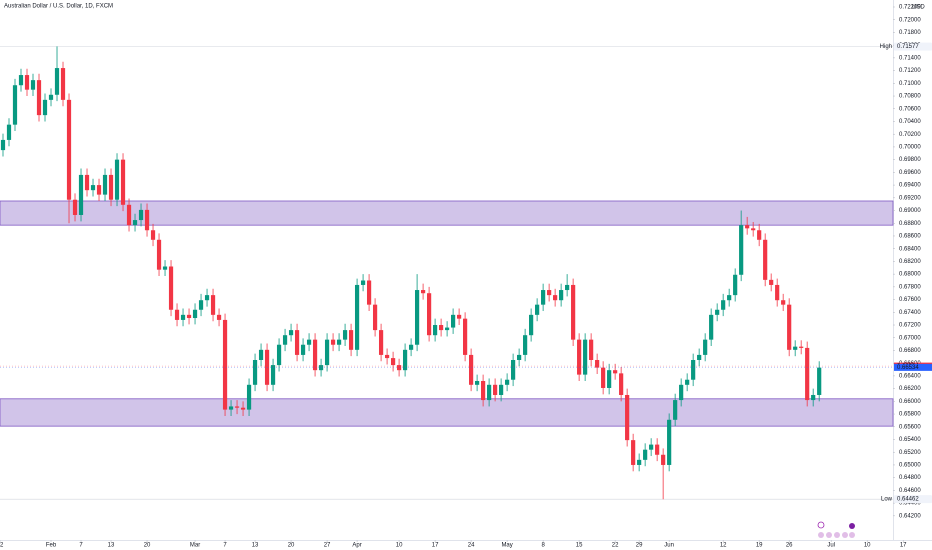 Image resolution: width=932 pixels, height=550 pixels. What do you see at coordinates (910, 516) in the screenshot?
I see `y-tick-label: 0.64200` at bounding box center [910, 516].